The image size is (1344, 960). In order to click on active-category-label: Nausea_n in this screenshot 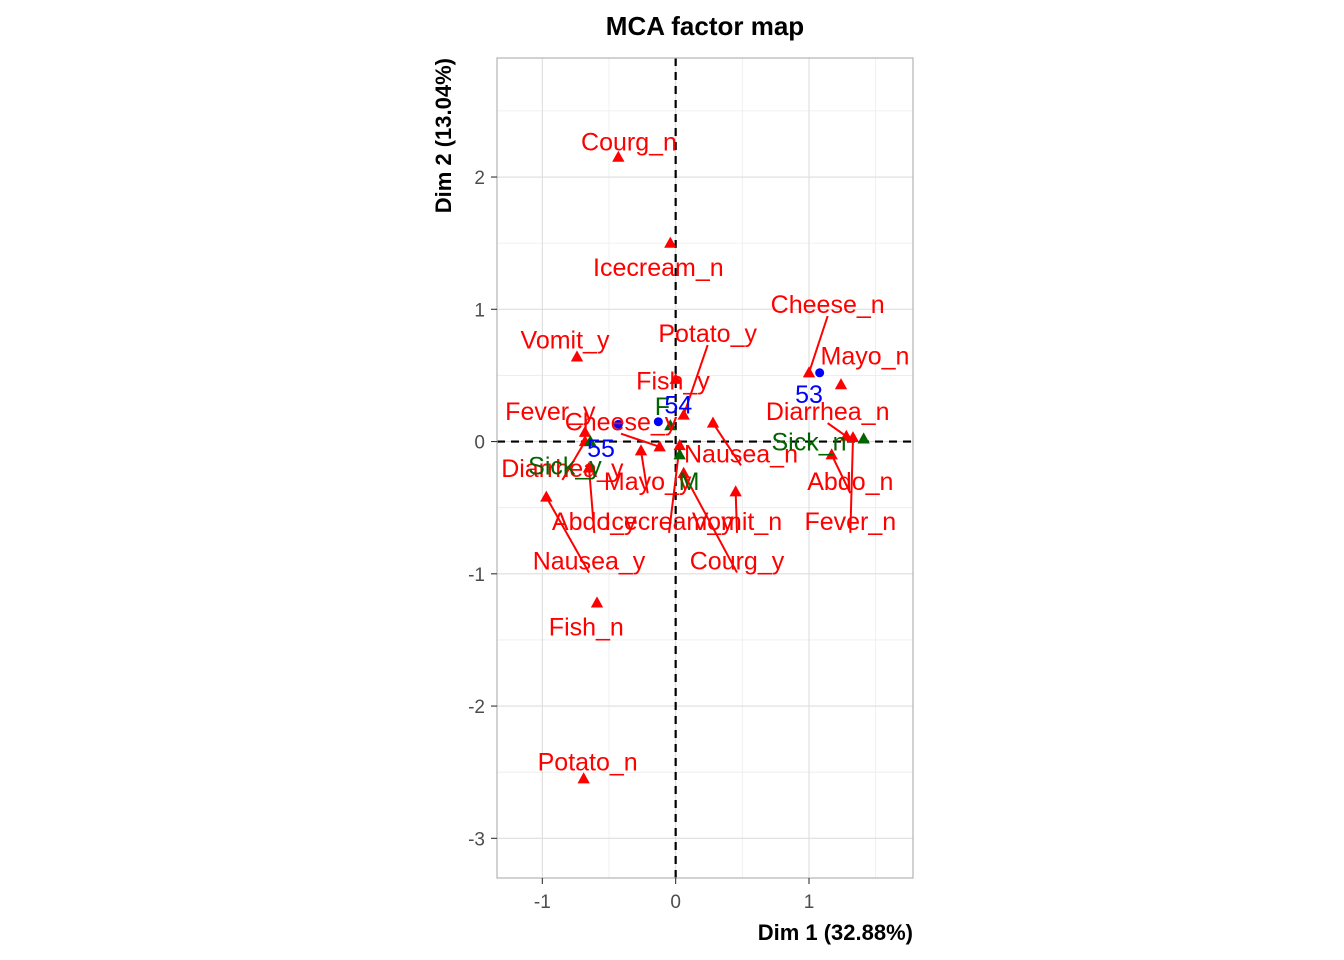, I will do `click(741, 454)`.